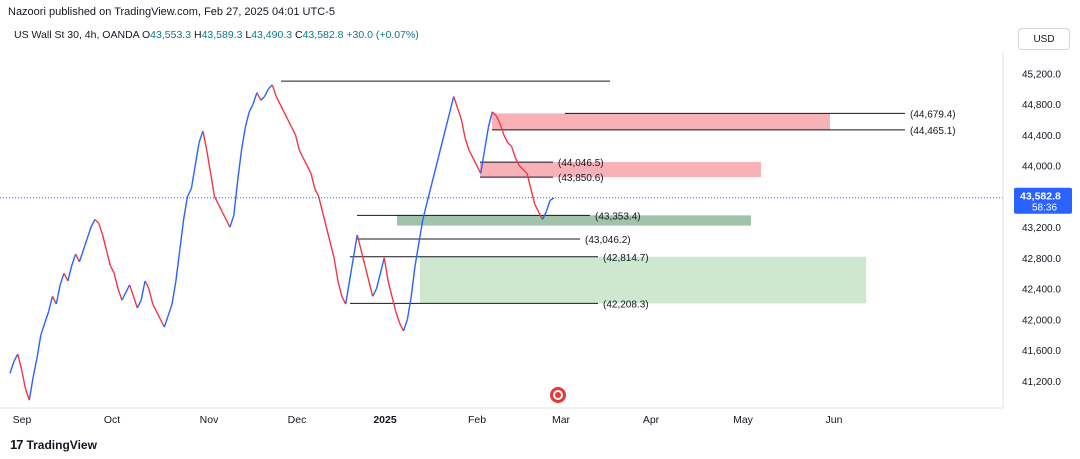 The width and height of the screenshot is (1080, 459). I want to click on x-tick-label: May, so click(743, 420).